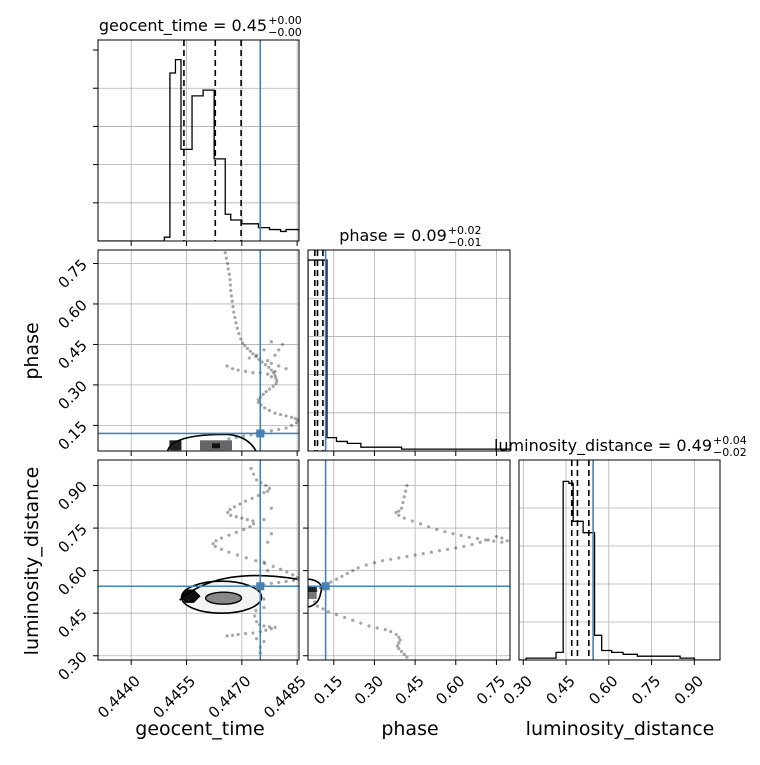 This screenshot has width=760, height=765. What do you see at coordinates (312, 590) in the screenshot?
I see `density-core` at bounding box center [312, 590].